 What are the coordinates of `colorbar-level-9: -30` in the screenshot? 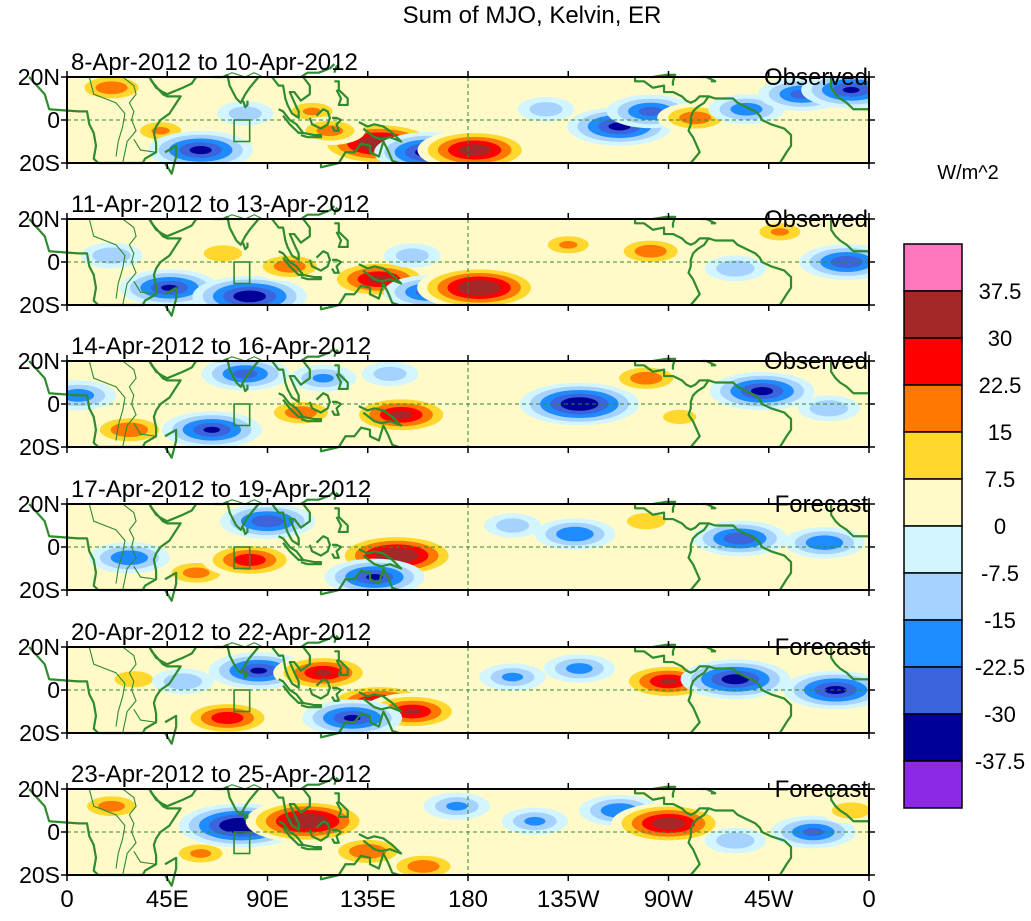 It's located at (1000, 714).